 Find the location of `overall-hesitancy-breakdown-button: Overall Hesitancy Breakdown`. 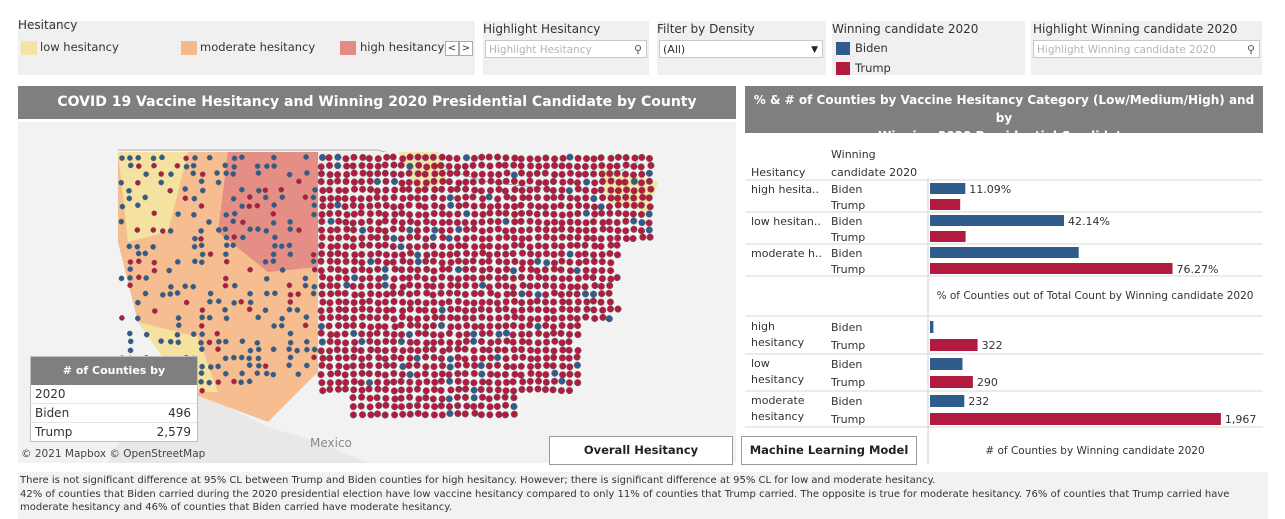

overall-hesitancy-breakdown-button: Overall Hesitancy Breakdown is located at coordinates (641, 460).